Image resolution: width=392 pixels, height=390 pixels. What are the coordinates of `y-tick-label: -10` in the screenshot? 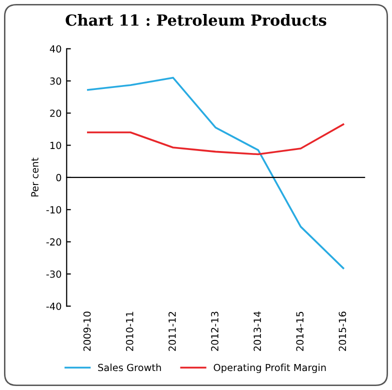 It's located at (54, 210).